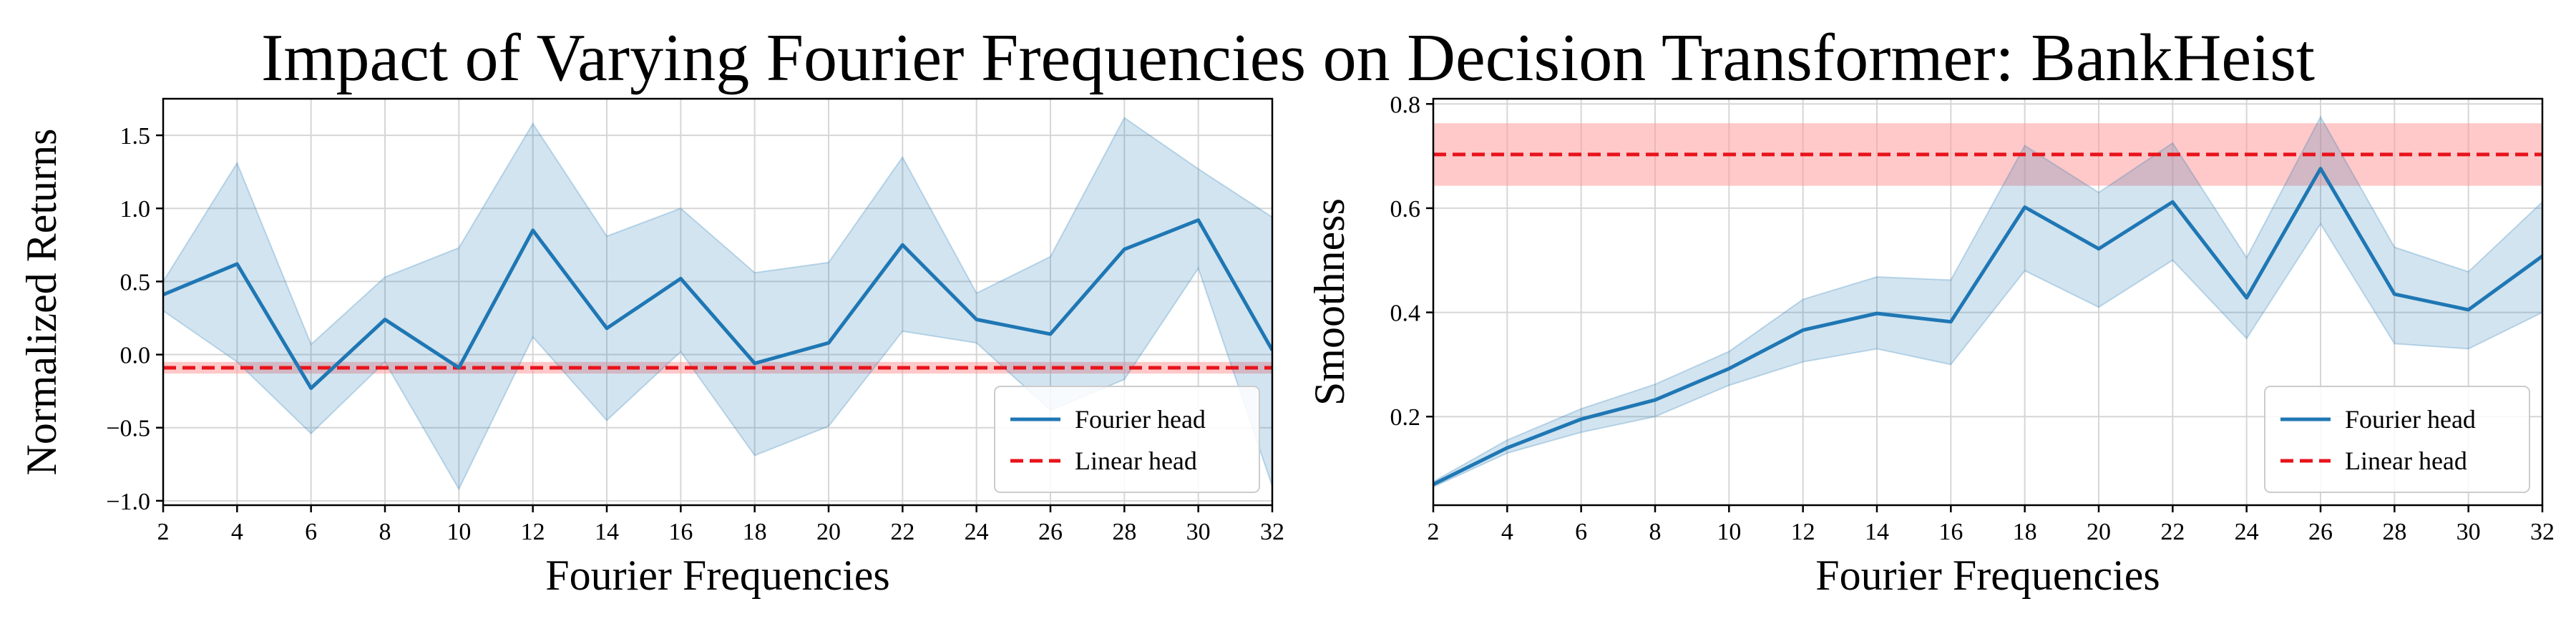 The height and width of the screenshot is (644, 2576). Describe the element at coordinates (135, 282) in the screenshot. I see `y-tick-label: 0.5` at that location.